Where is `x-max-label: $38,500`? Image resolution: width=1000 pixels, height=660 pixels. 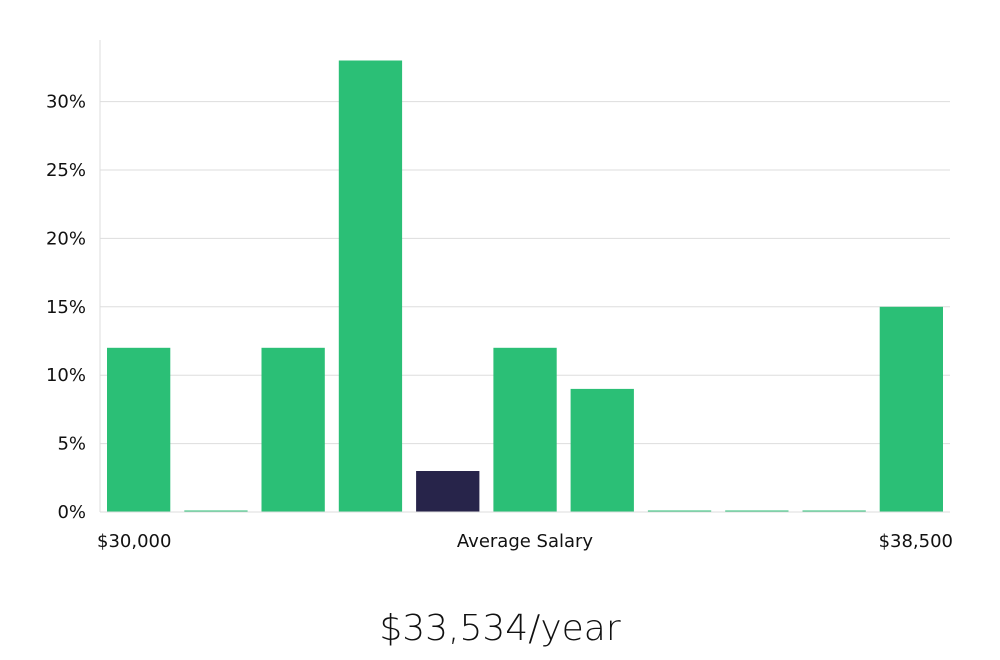 x-max-label: $38,500 is located at coordinates (916, 541).